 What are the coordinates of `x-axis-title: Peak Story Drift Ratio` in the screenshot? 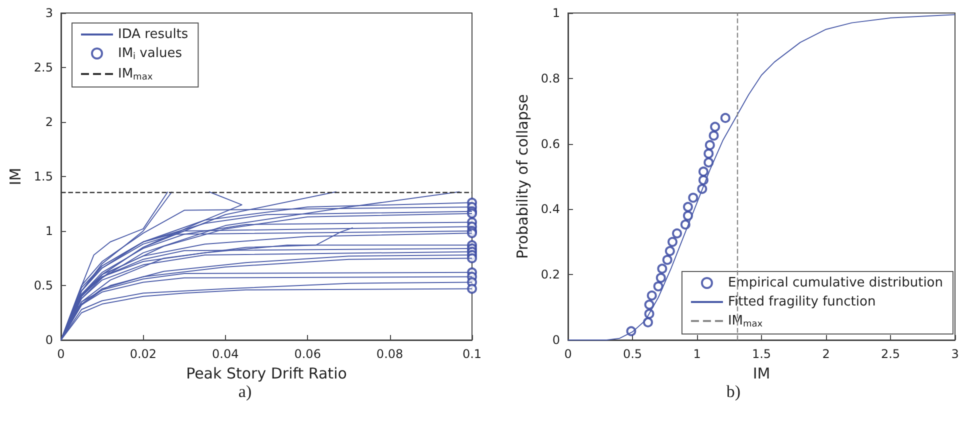 It's located at (266, 373).